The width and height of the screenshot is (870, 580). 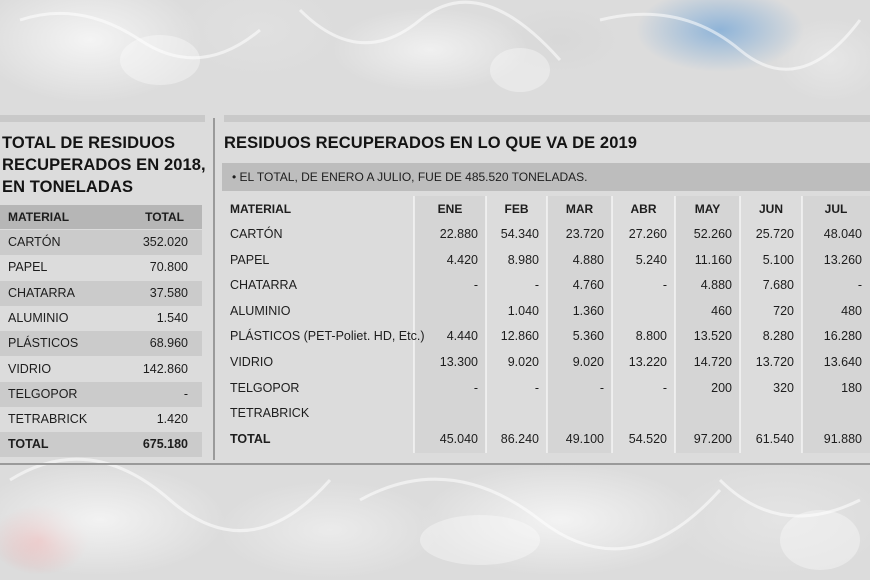 What do you see at coordinates (261, 209) in the screenshot?
I see `header-material: MATERIAL` at bounding box center [261, 209].